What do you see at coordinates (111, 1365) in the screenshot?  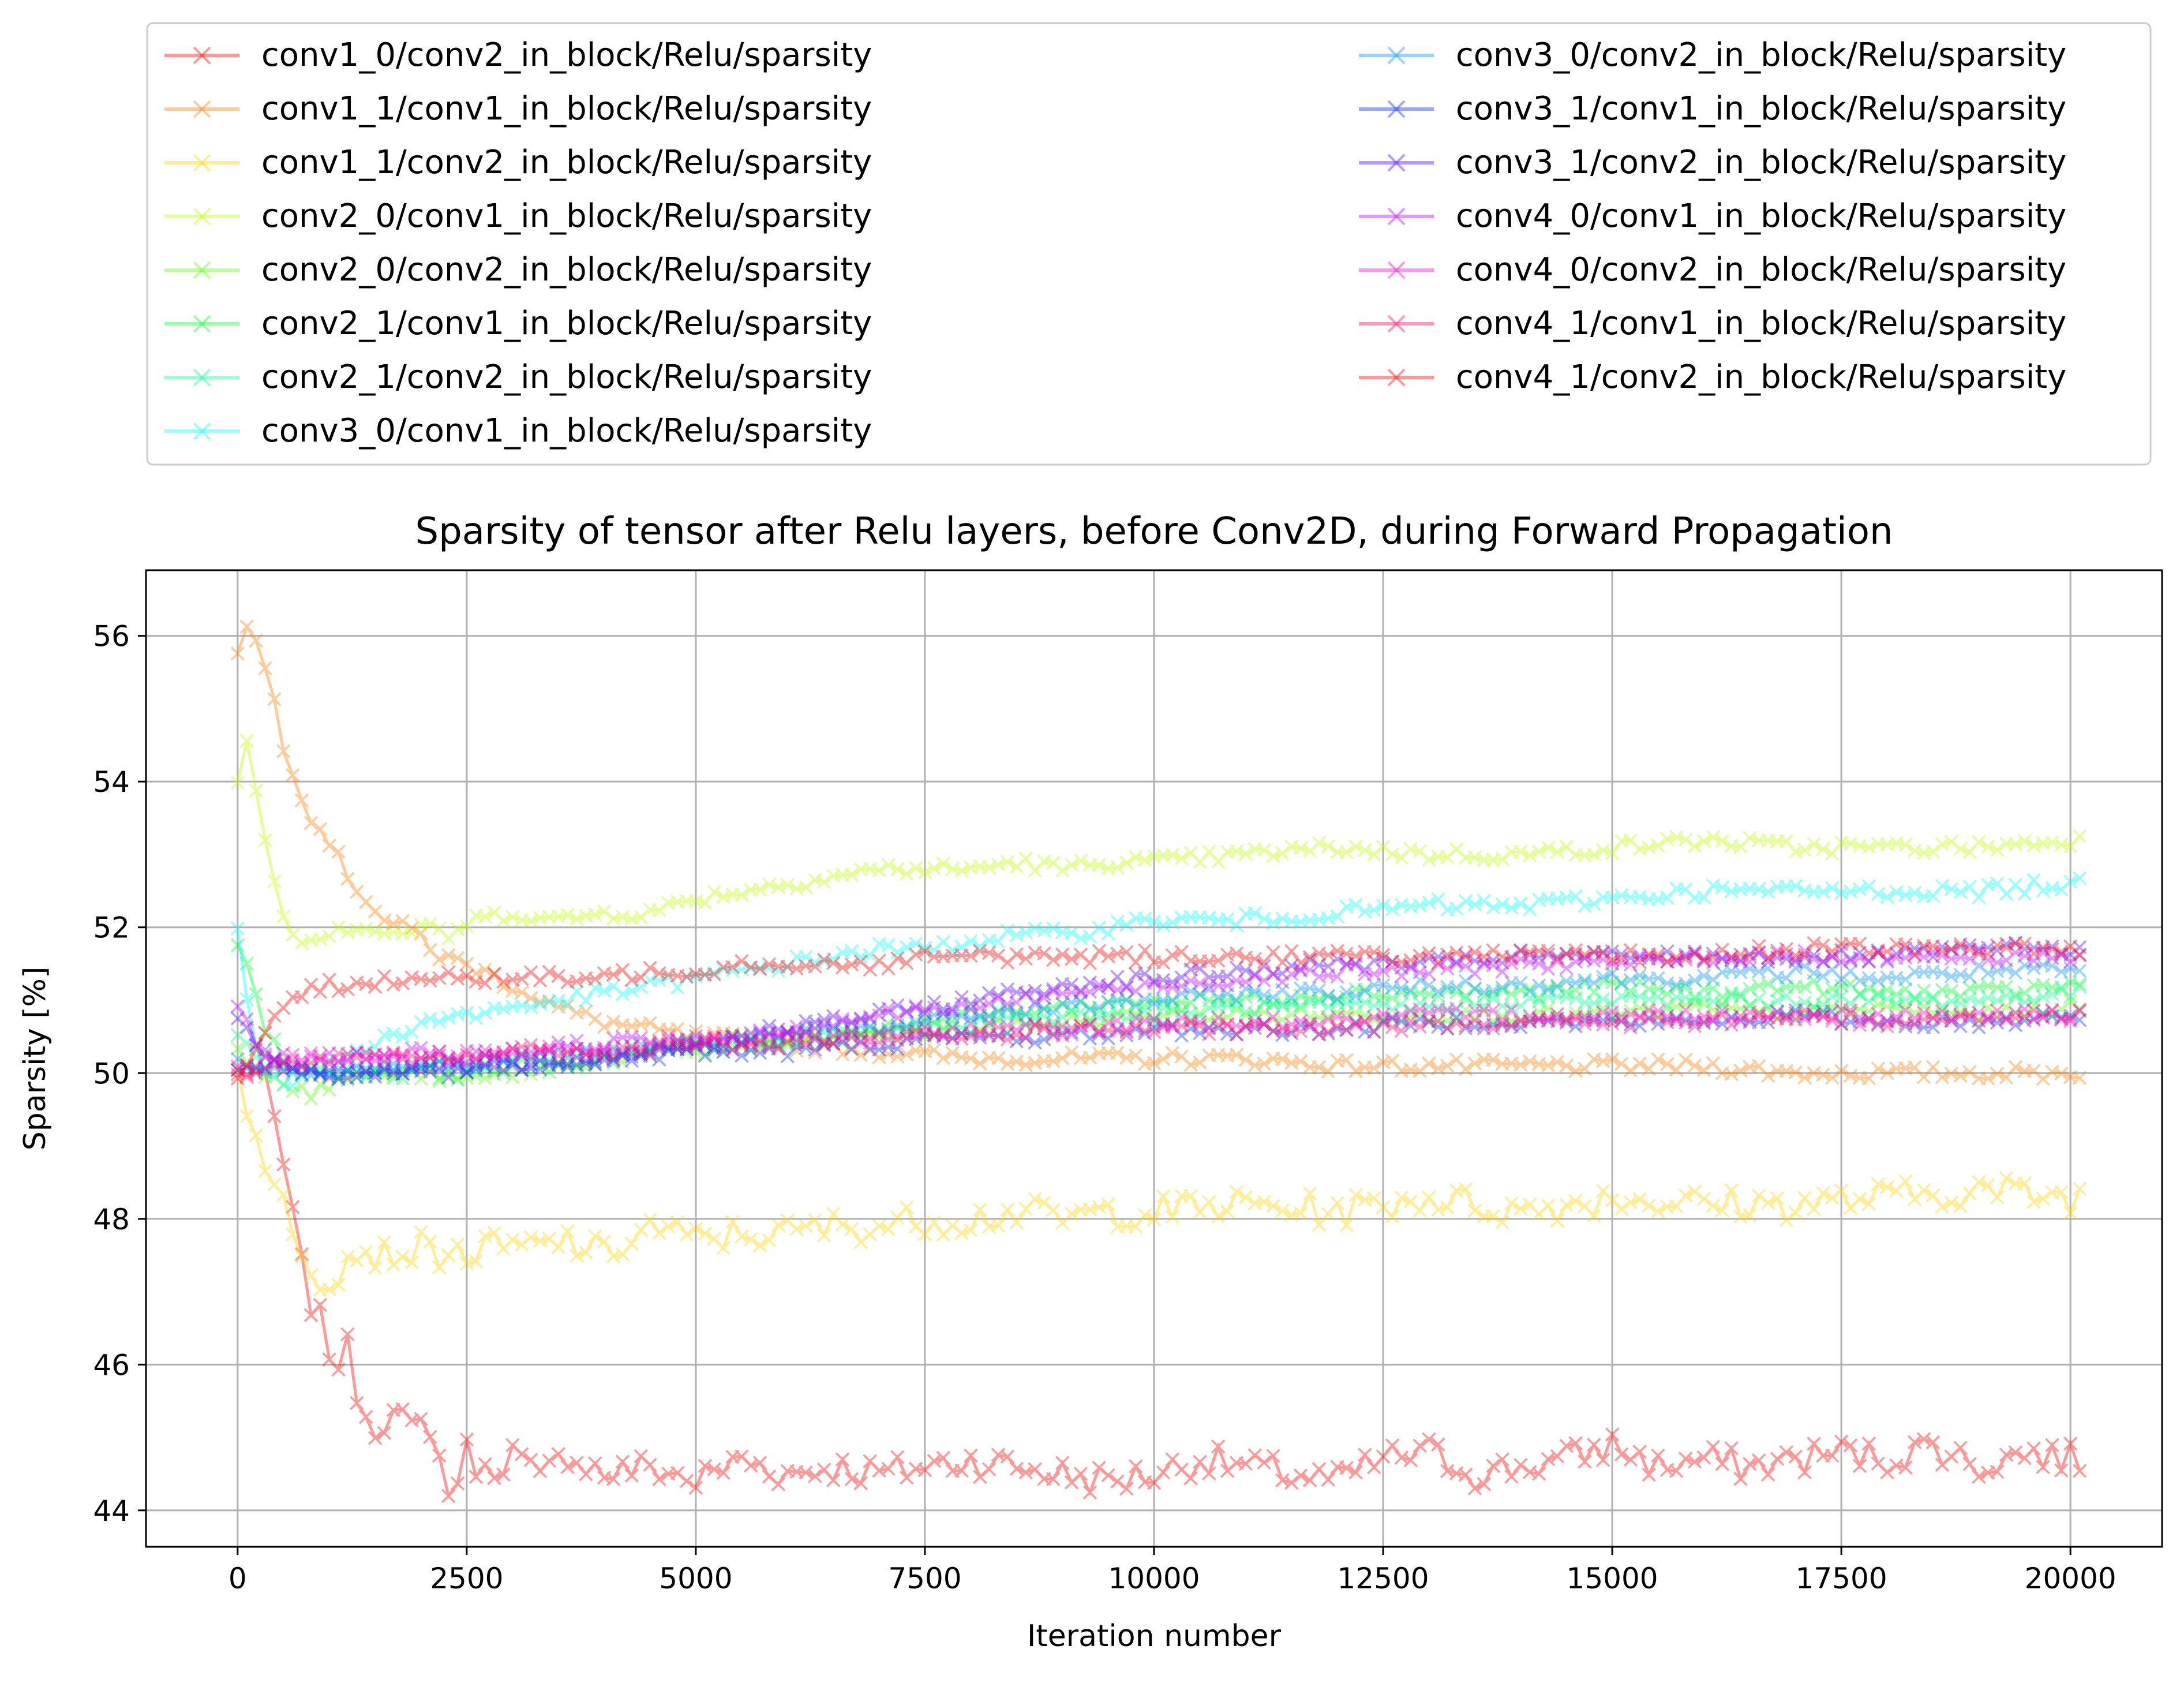 I see `y-tick-label: 46` at bounding box center [111, 1365].